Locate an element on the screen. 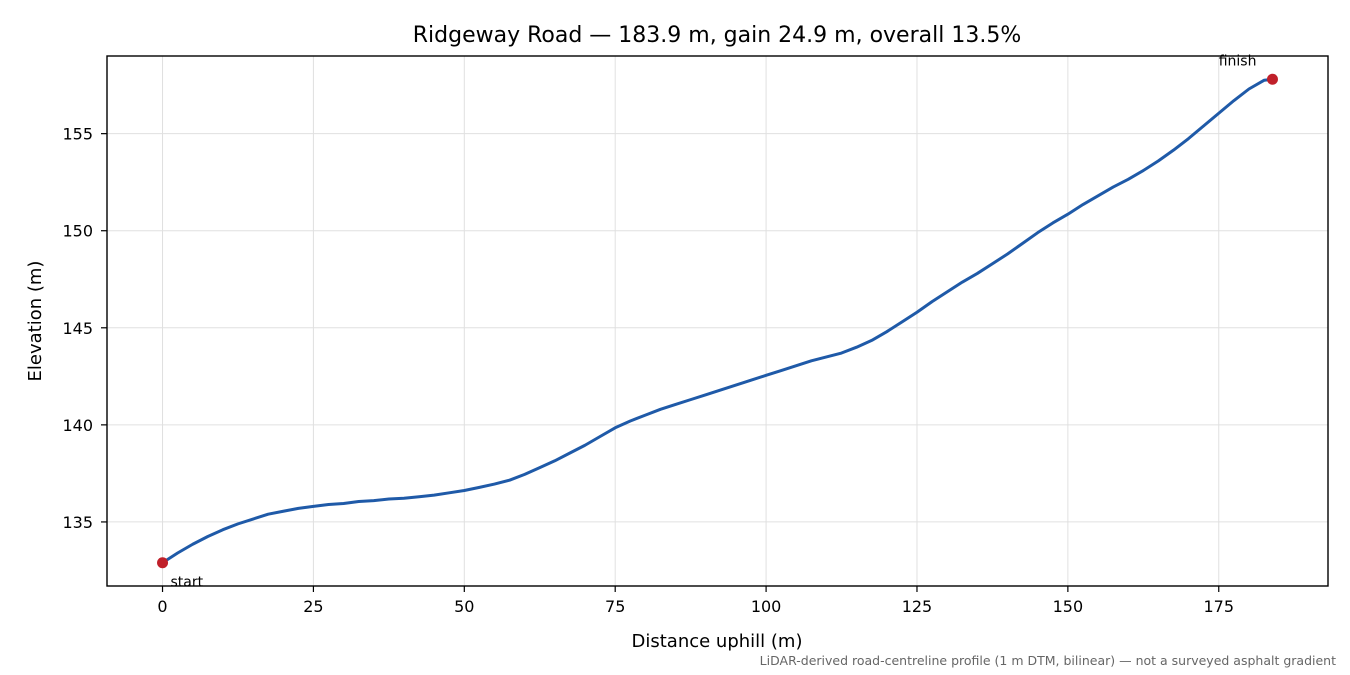 The height and width of the screenshot is (675, 1350). x-axis-title: Distance uphill (m) is located at coordinates (717, 641).